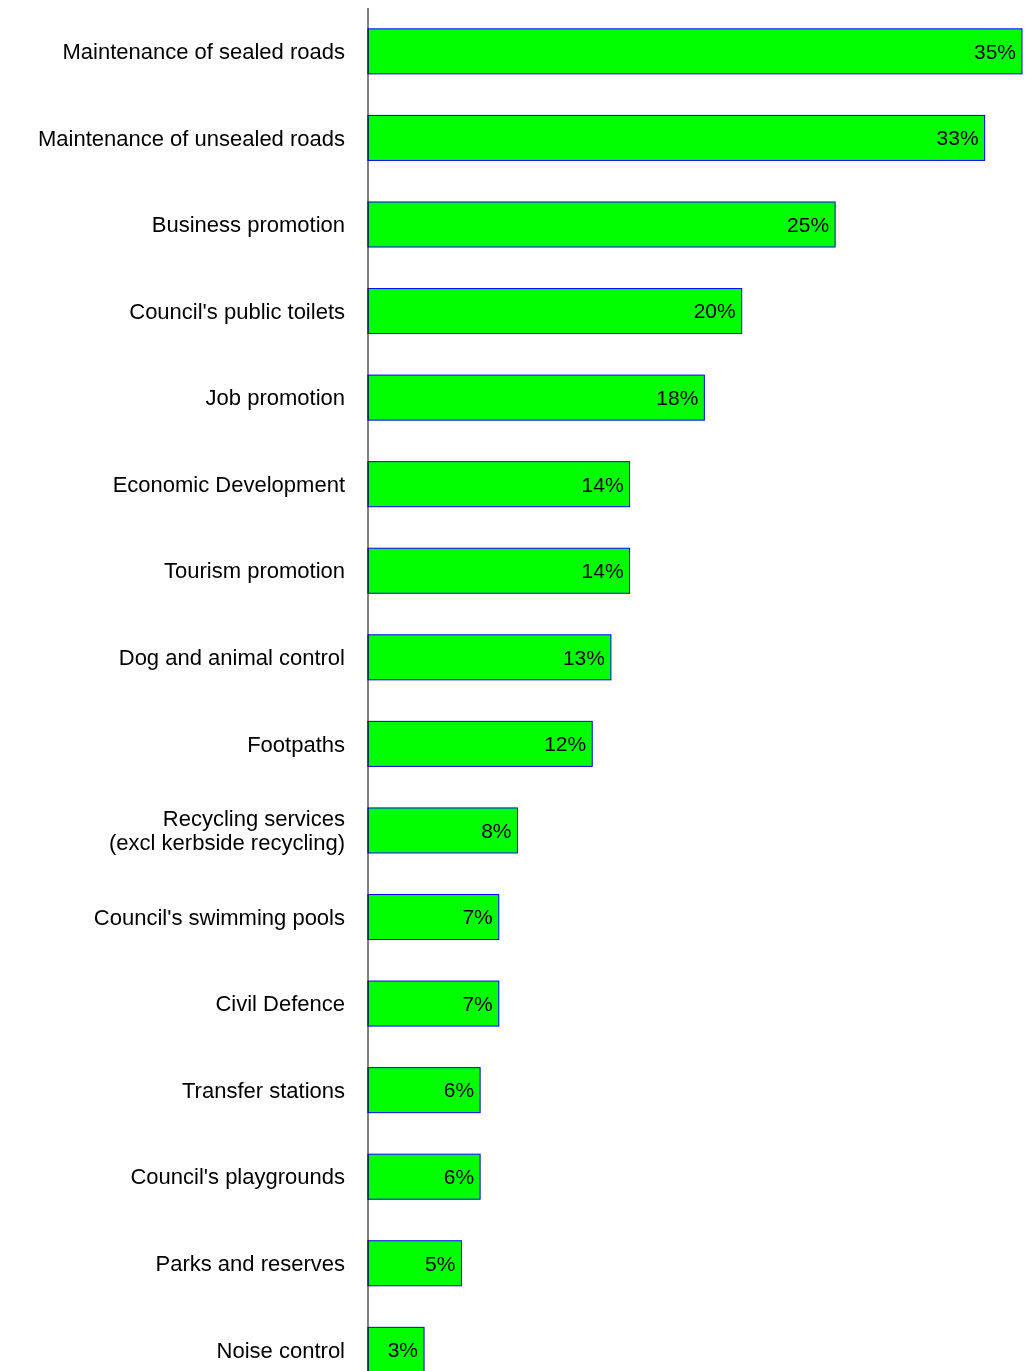 Image resolution: width=1029 pixels, height=1371 pixels. What do you see at coordinates (280, 1350) in the screenshot?
I see `y-tick-label: Noise control` at bounding box center [280, 1350].